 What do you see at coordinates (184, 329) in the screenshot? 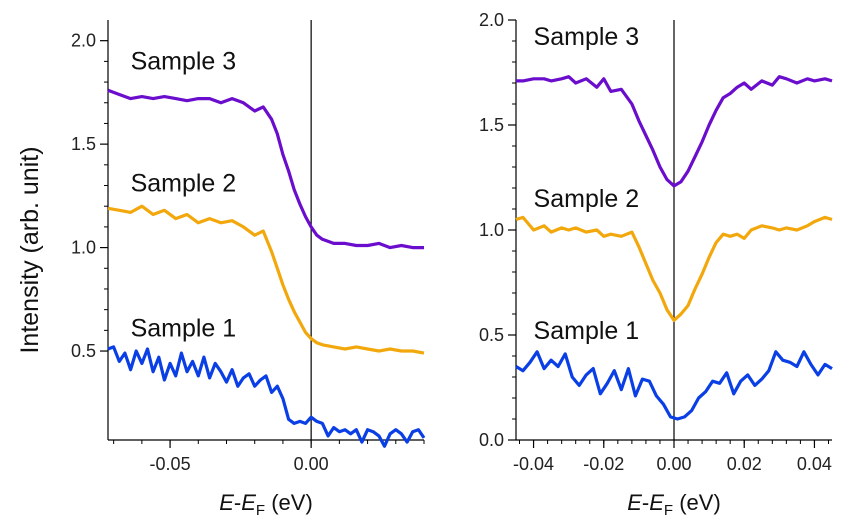
I see `left-label-sample-1: Sample 1` at bounding box center [184, 329].